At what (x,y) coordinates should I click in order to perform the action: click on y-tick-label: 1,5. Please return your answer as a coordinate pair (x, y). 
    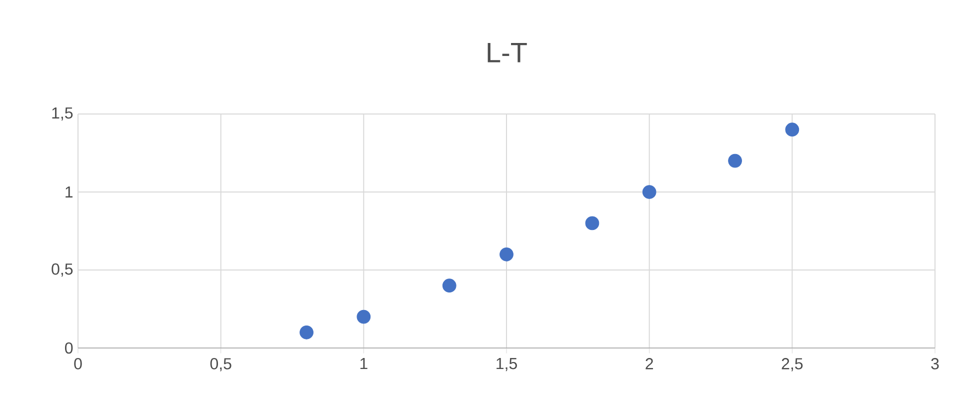
    Looking at the image, I should click on (62, 114).